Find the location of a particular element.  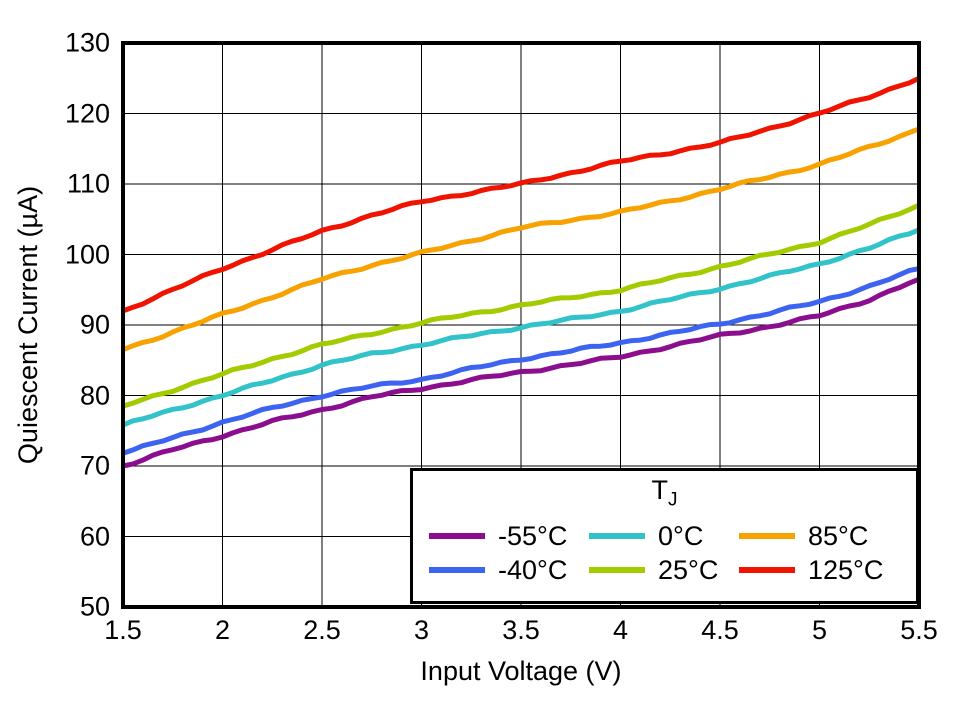

y-tick-label: 100 is located at coordinates (87, 254).